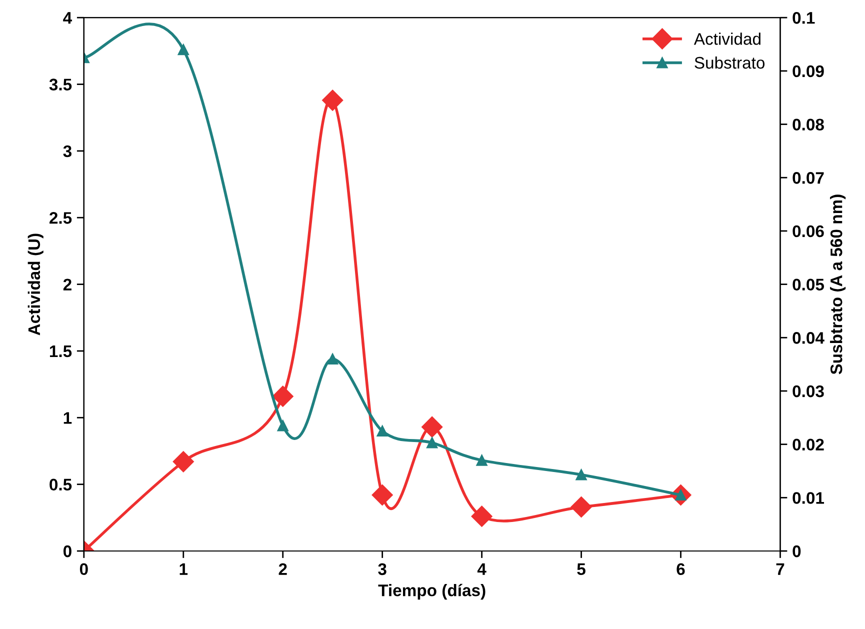 The image size is (865, 629). What do you see at coordinates (808, 391) in the screenshot?
I see `y2-tick-label: 0.03` at bounding box center [808, 391].